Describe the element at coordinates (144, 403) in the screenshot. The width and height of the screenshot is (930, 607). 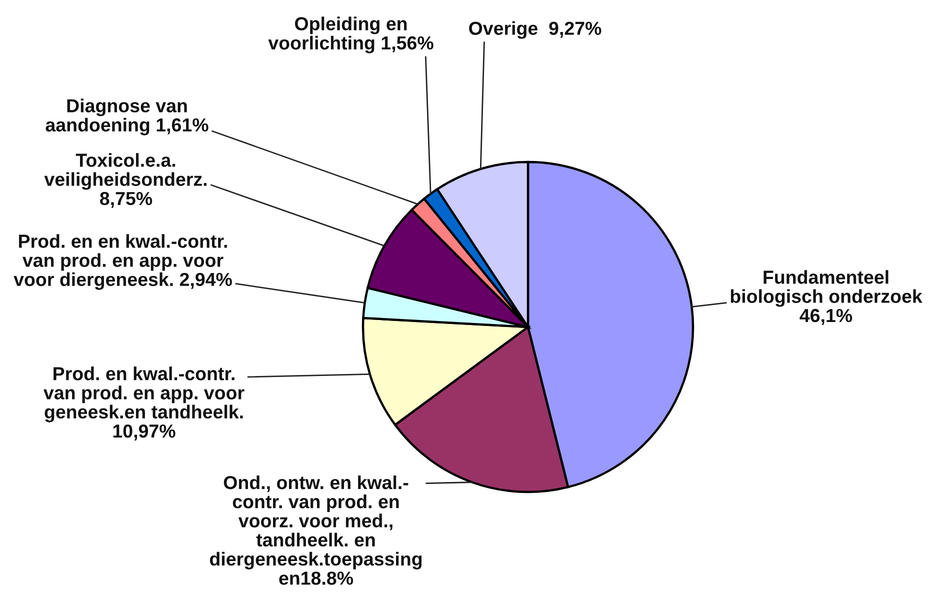
I see `slice-label: Prod. en kwal.-contr. van prod. en app. voor geneesk.en tandheelk. 10,97%` at that location.